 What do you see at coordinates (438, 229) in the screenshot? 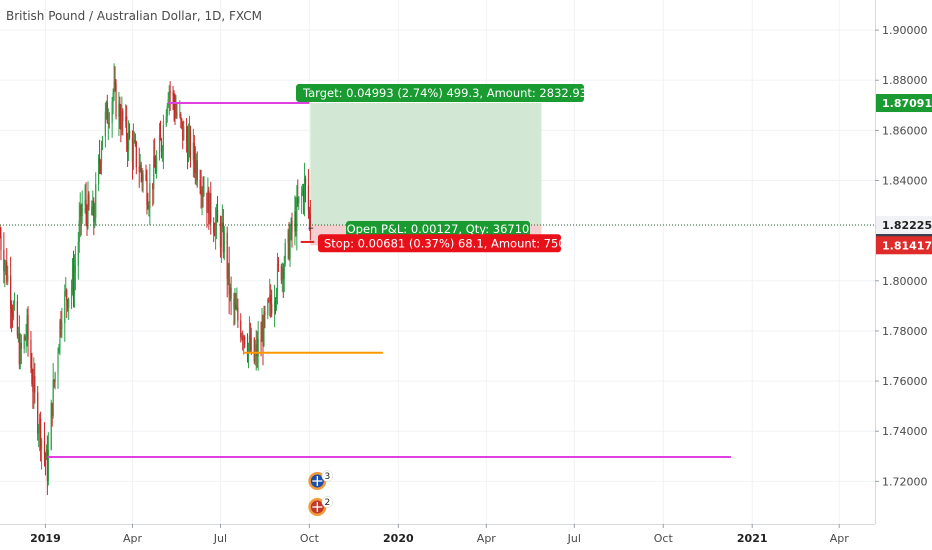
I see `open-pl-text: Open P&L: 0.00127, Qty: 36710` at bounding box center [438, 229].